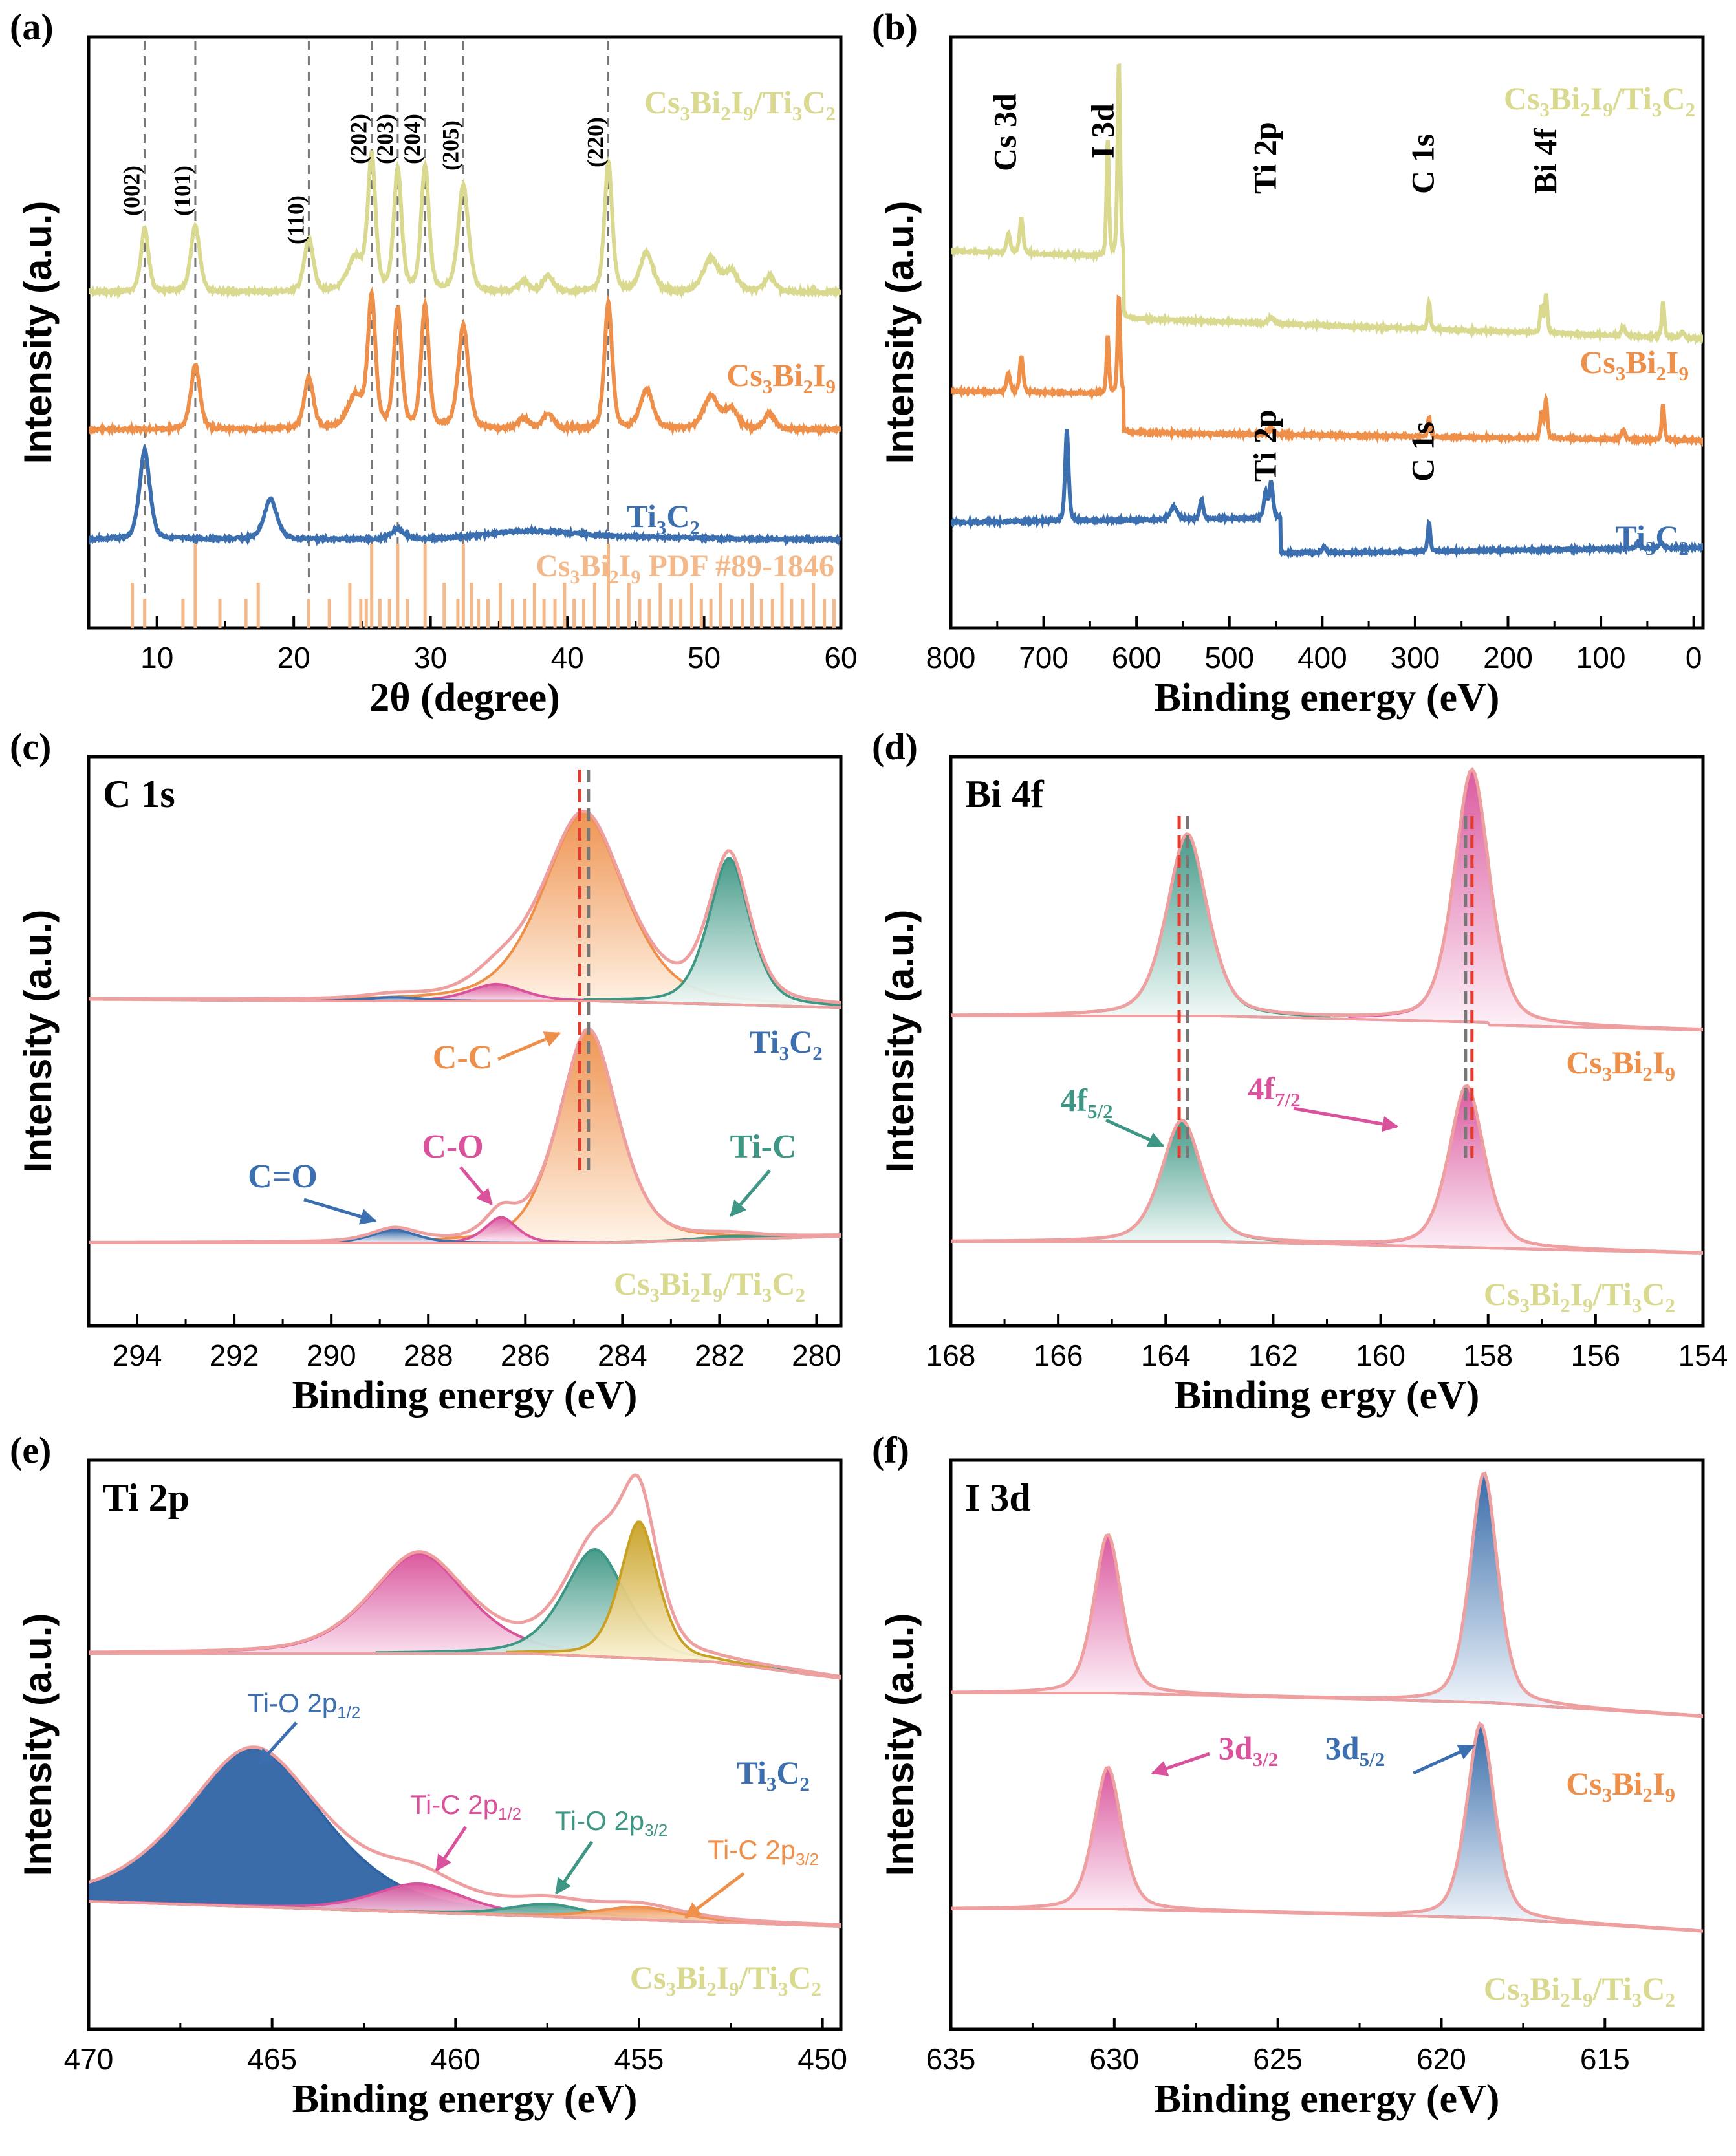  What do you see at coordinates (452, 1146) in the screenshot?
I see `component-label: C-O` at bounding box center [452, 1146].